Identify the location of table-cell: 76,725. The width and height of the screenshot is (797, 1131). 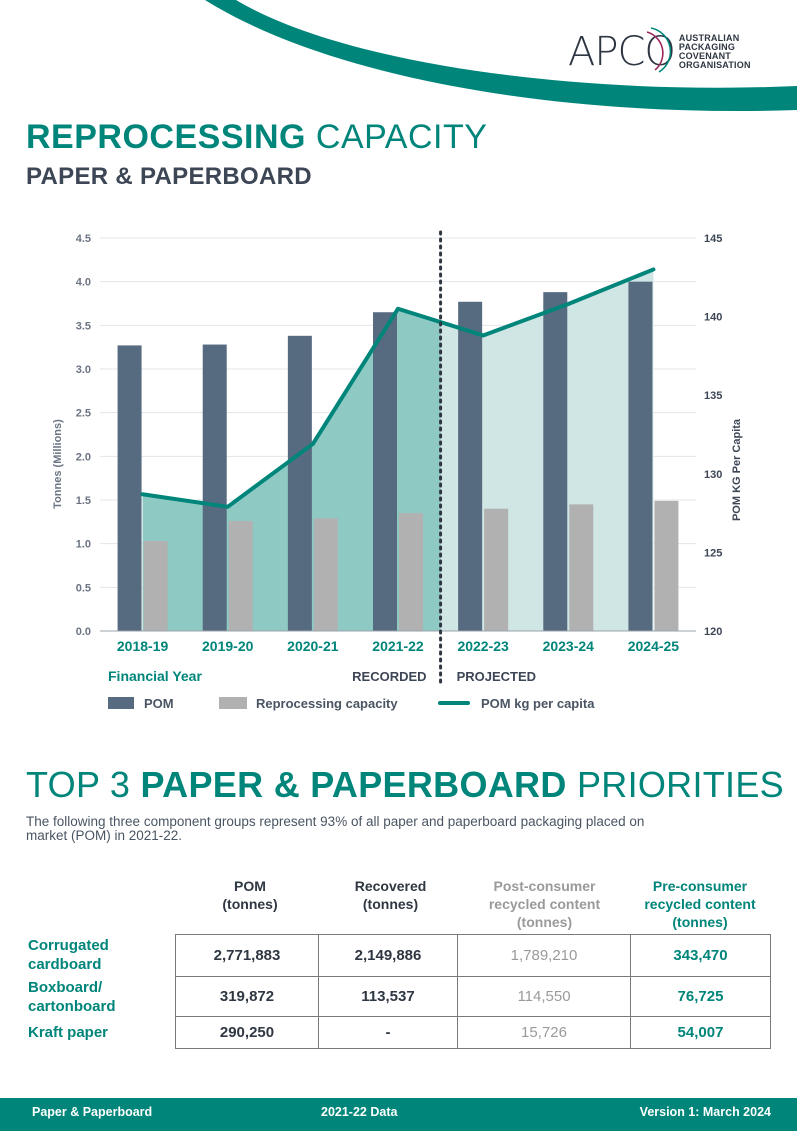
(700, 996).